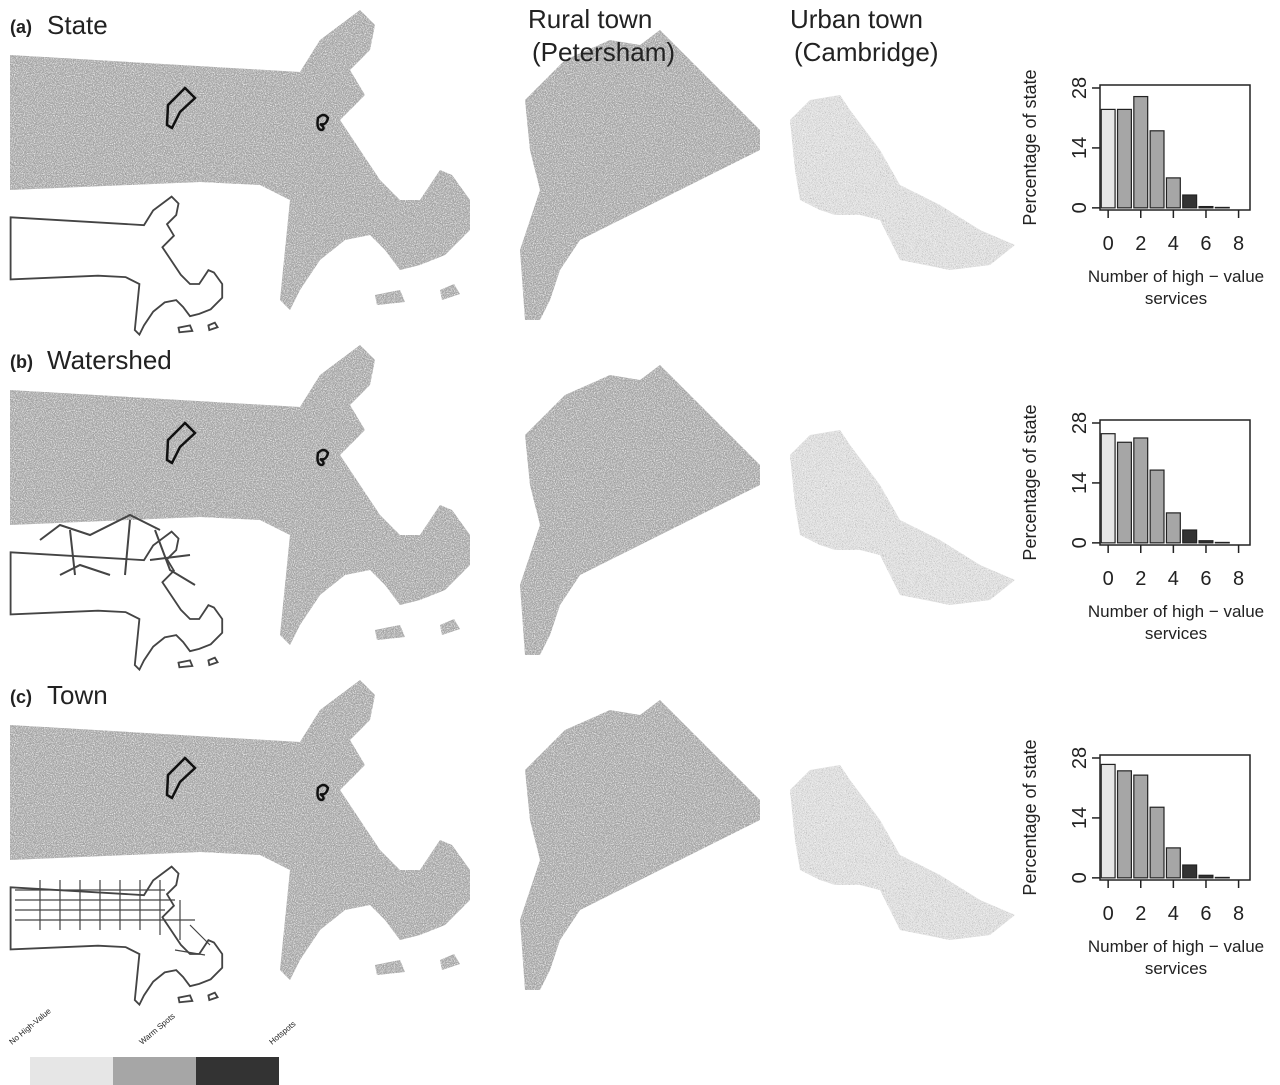 This screenshot has width=1280, height=1085. What do you see at coordinates (31, 1026) in the screenshot?
I see `legend-label: No High-Value` at bounding box center [31, 1026].